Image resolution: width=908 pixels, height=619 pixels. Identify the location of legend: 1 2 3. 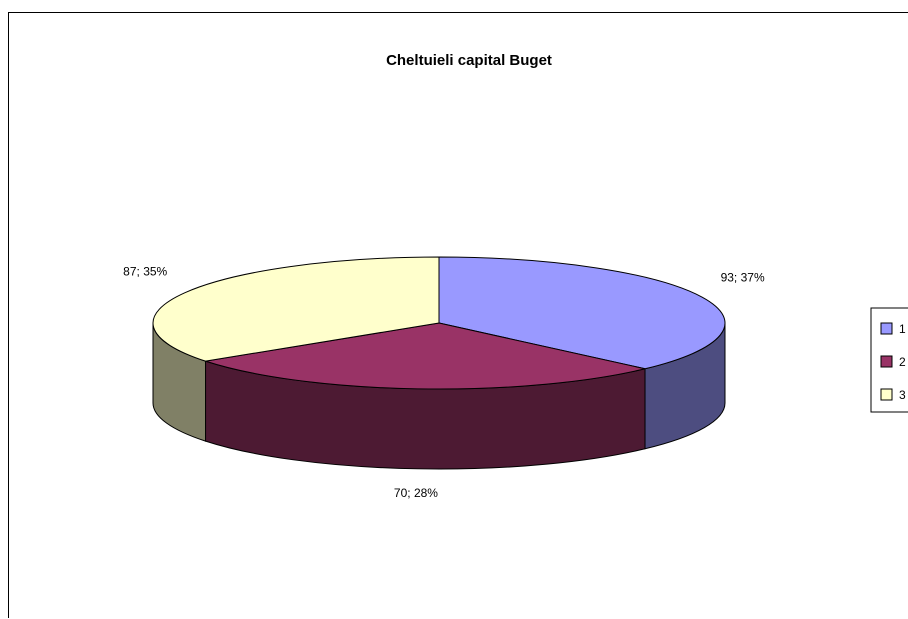
(889, 360).